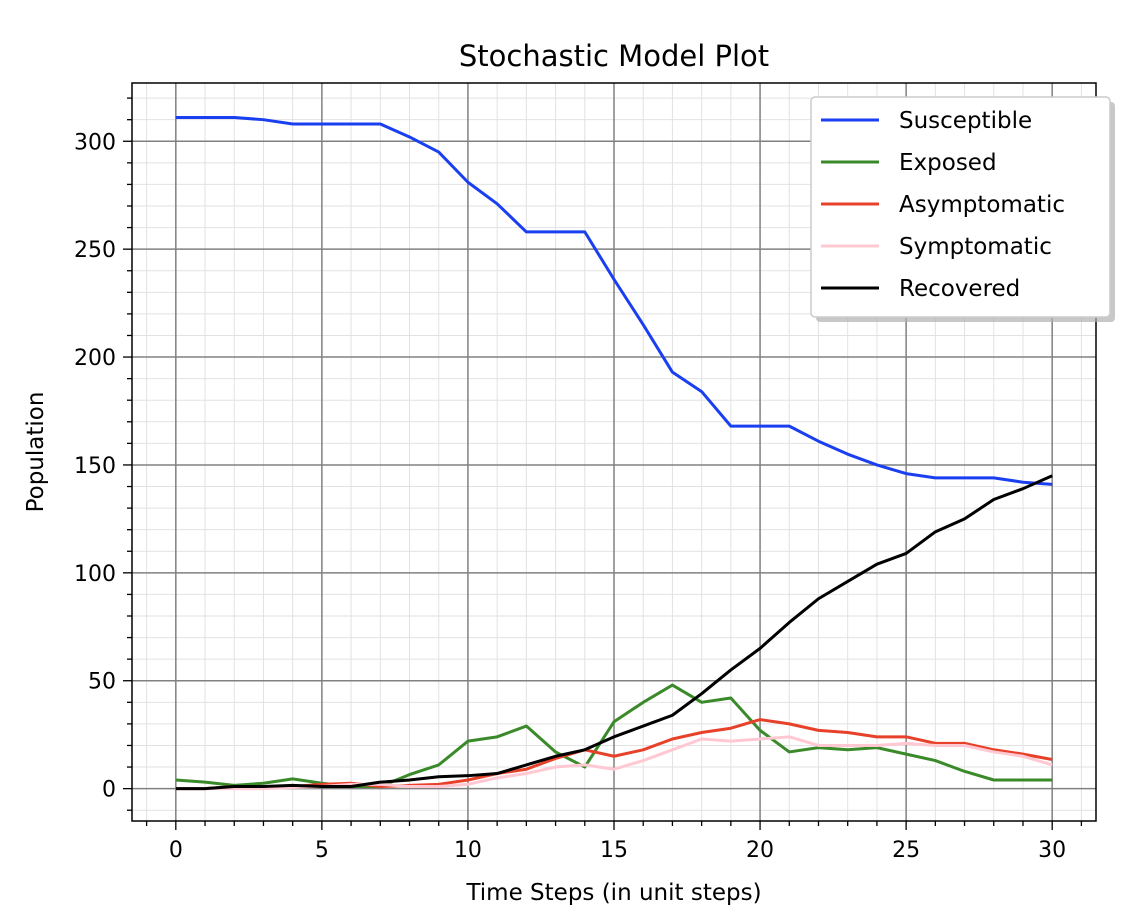  I want to click on y-tick-label: 50, so click(102, 682).